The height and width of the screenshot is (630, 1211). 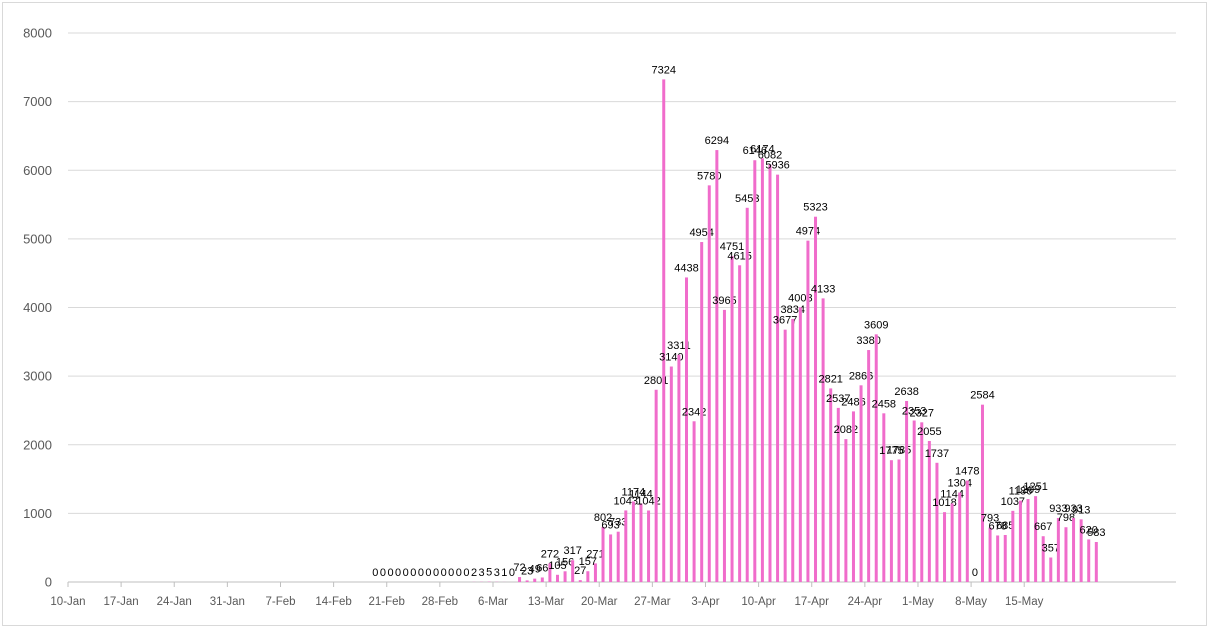 I want to click on x-tick-label: 10-Jan, so click(x=67, y=602).